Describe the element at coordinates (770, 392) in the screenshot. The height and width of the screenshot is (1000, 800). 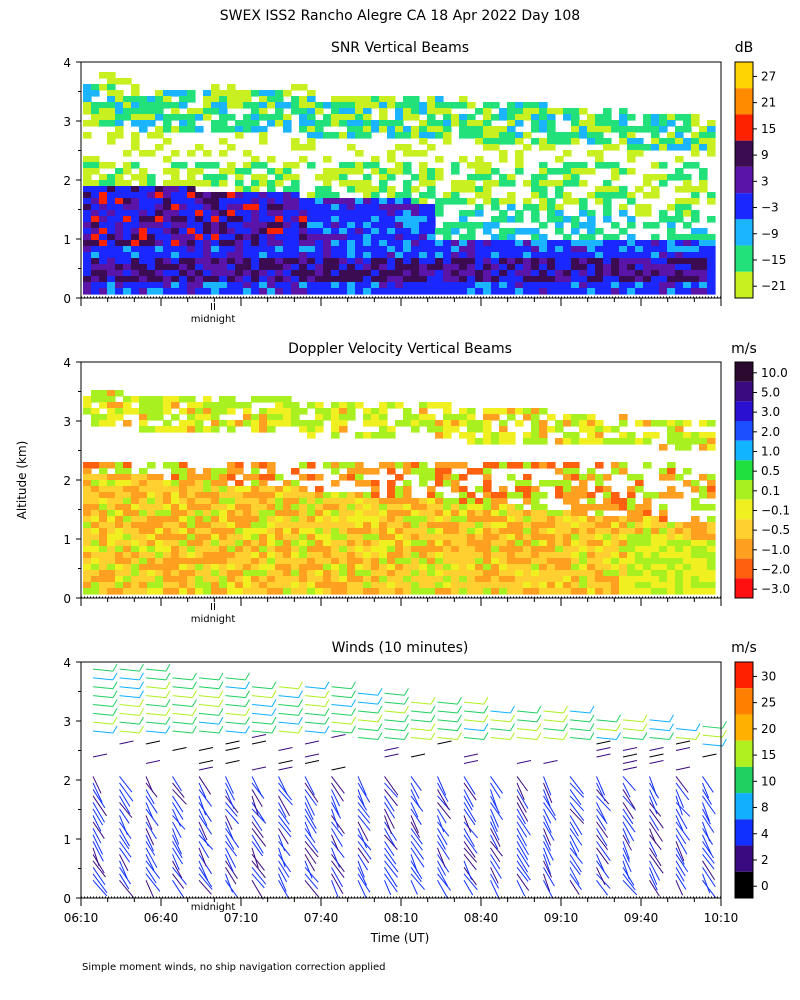
I see `colorbar-label: 5.0` at that location.